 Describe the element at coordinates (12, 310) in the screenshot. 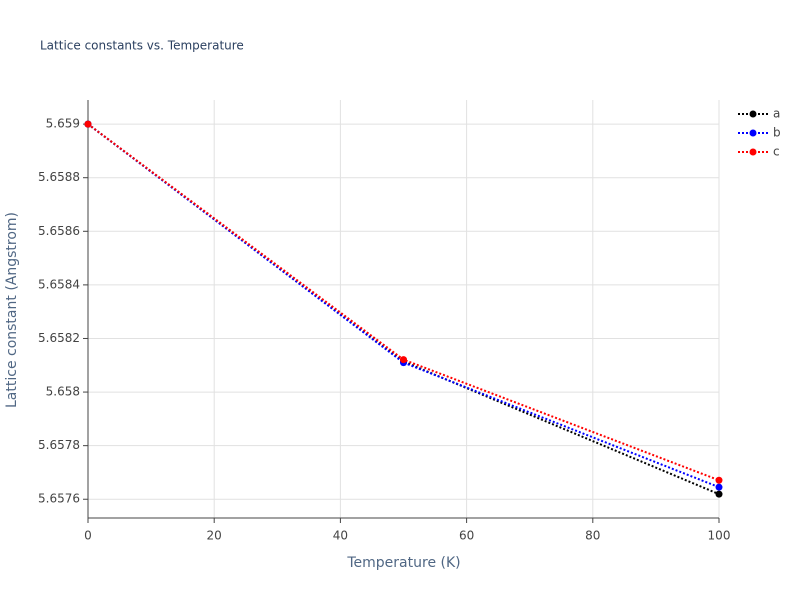

I see `y-axis-title: Lattice constant (Angstrom)` at that location.